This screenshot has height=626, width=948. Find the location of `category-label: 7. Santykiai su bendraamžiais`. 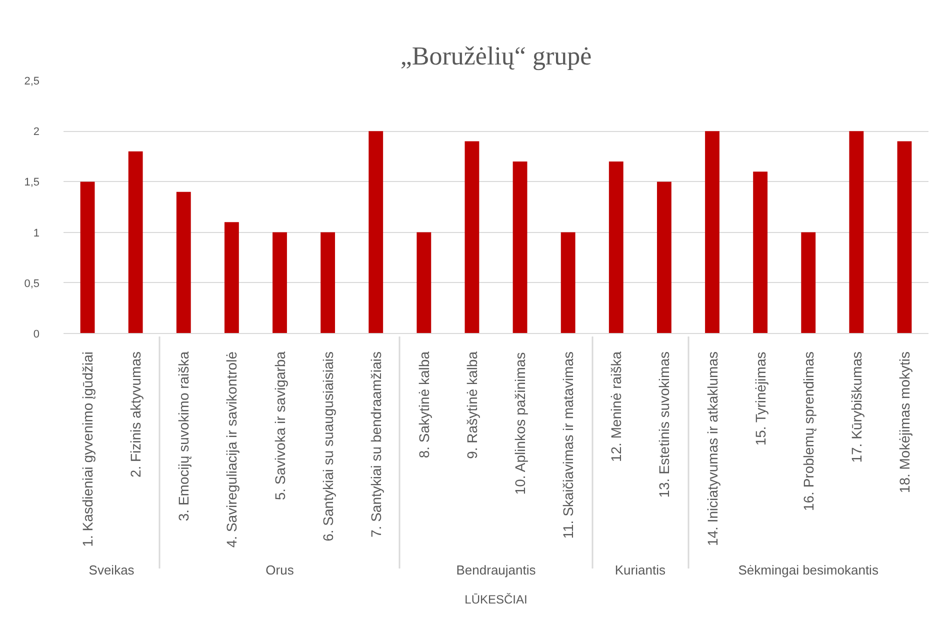

category-label: 7. Santykiai su bendraamžiais is located at coordinates (376, 444).